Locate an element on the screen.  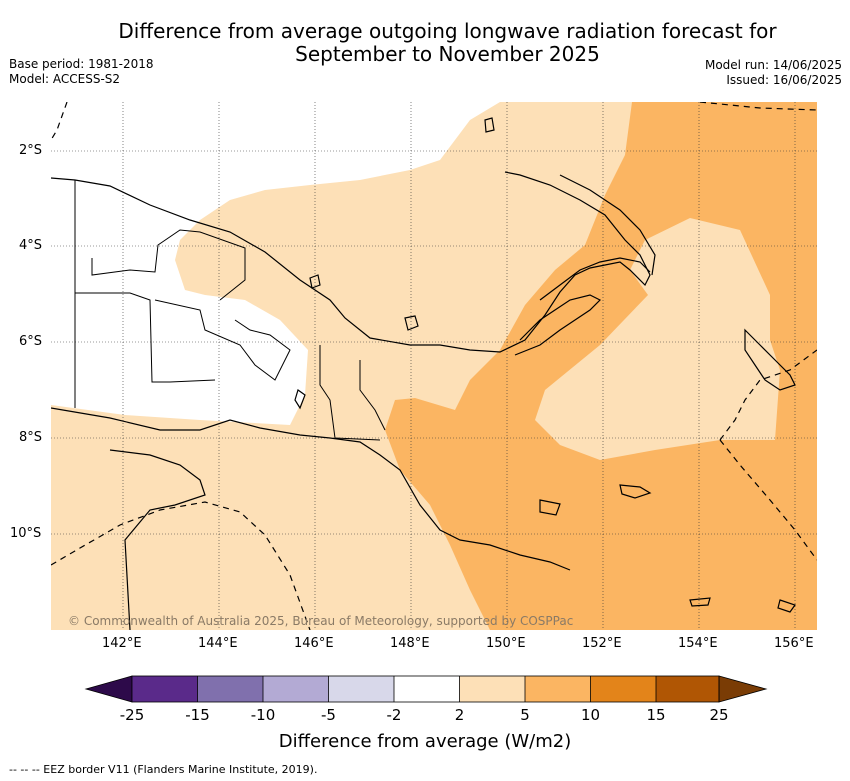
colorbar-title: Difference from average (W/m2) is located at coordinates (425, 741).